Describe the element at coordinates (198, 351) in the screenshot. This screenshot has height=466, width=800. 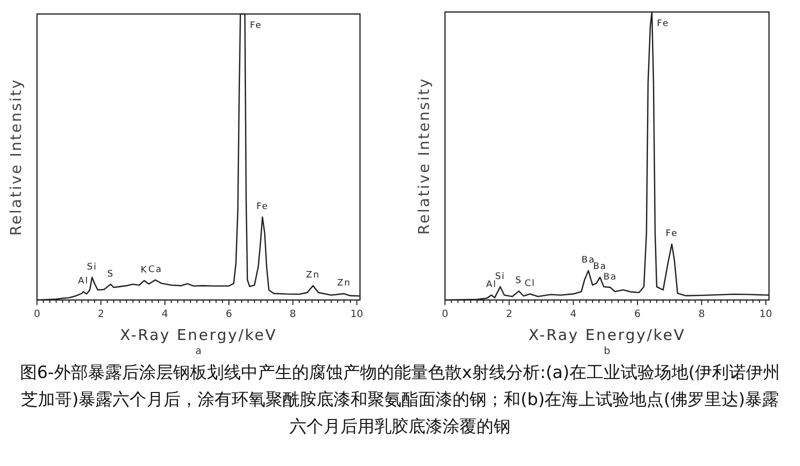
I see `text: a` at that location.